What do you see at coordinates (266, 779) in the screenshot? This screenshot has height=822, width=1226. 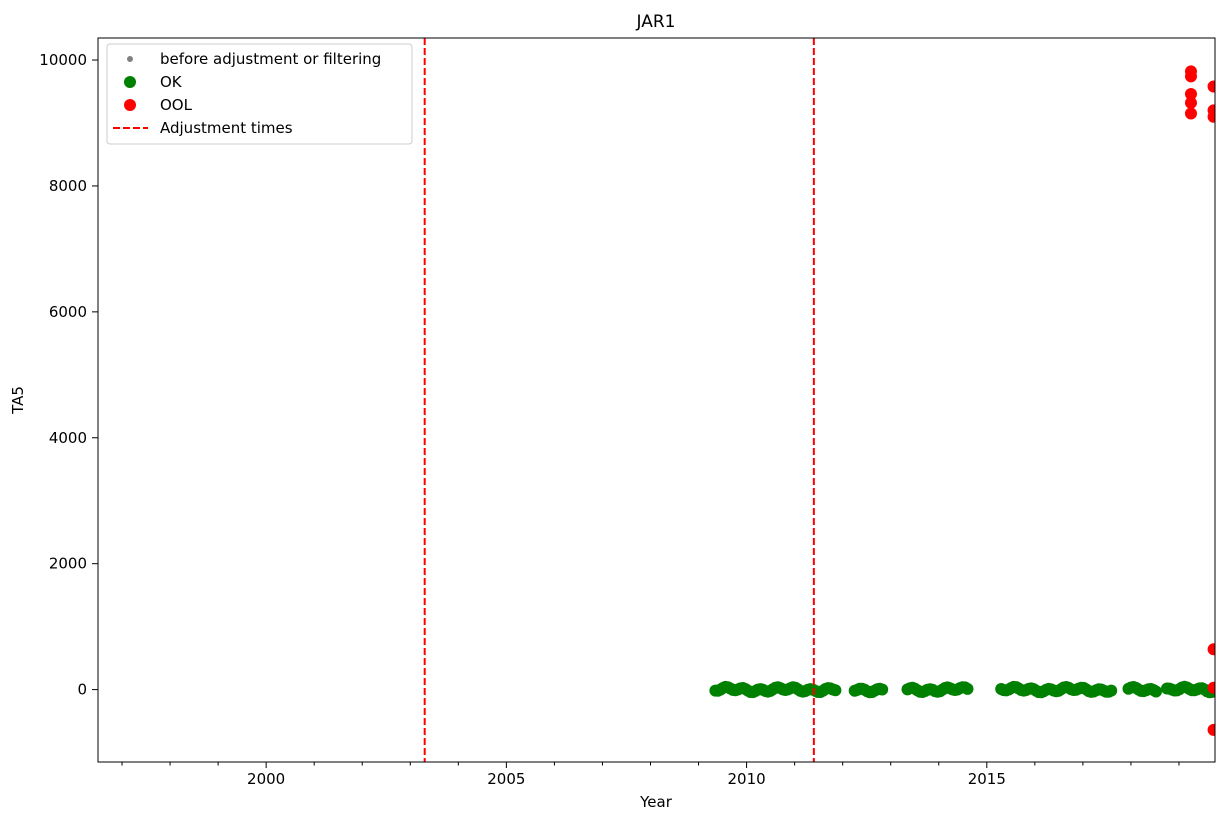 I see `x-tick-label: 2000` at bounding box center [266, 779].